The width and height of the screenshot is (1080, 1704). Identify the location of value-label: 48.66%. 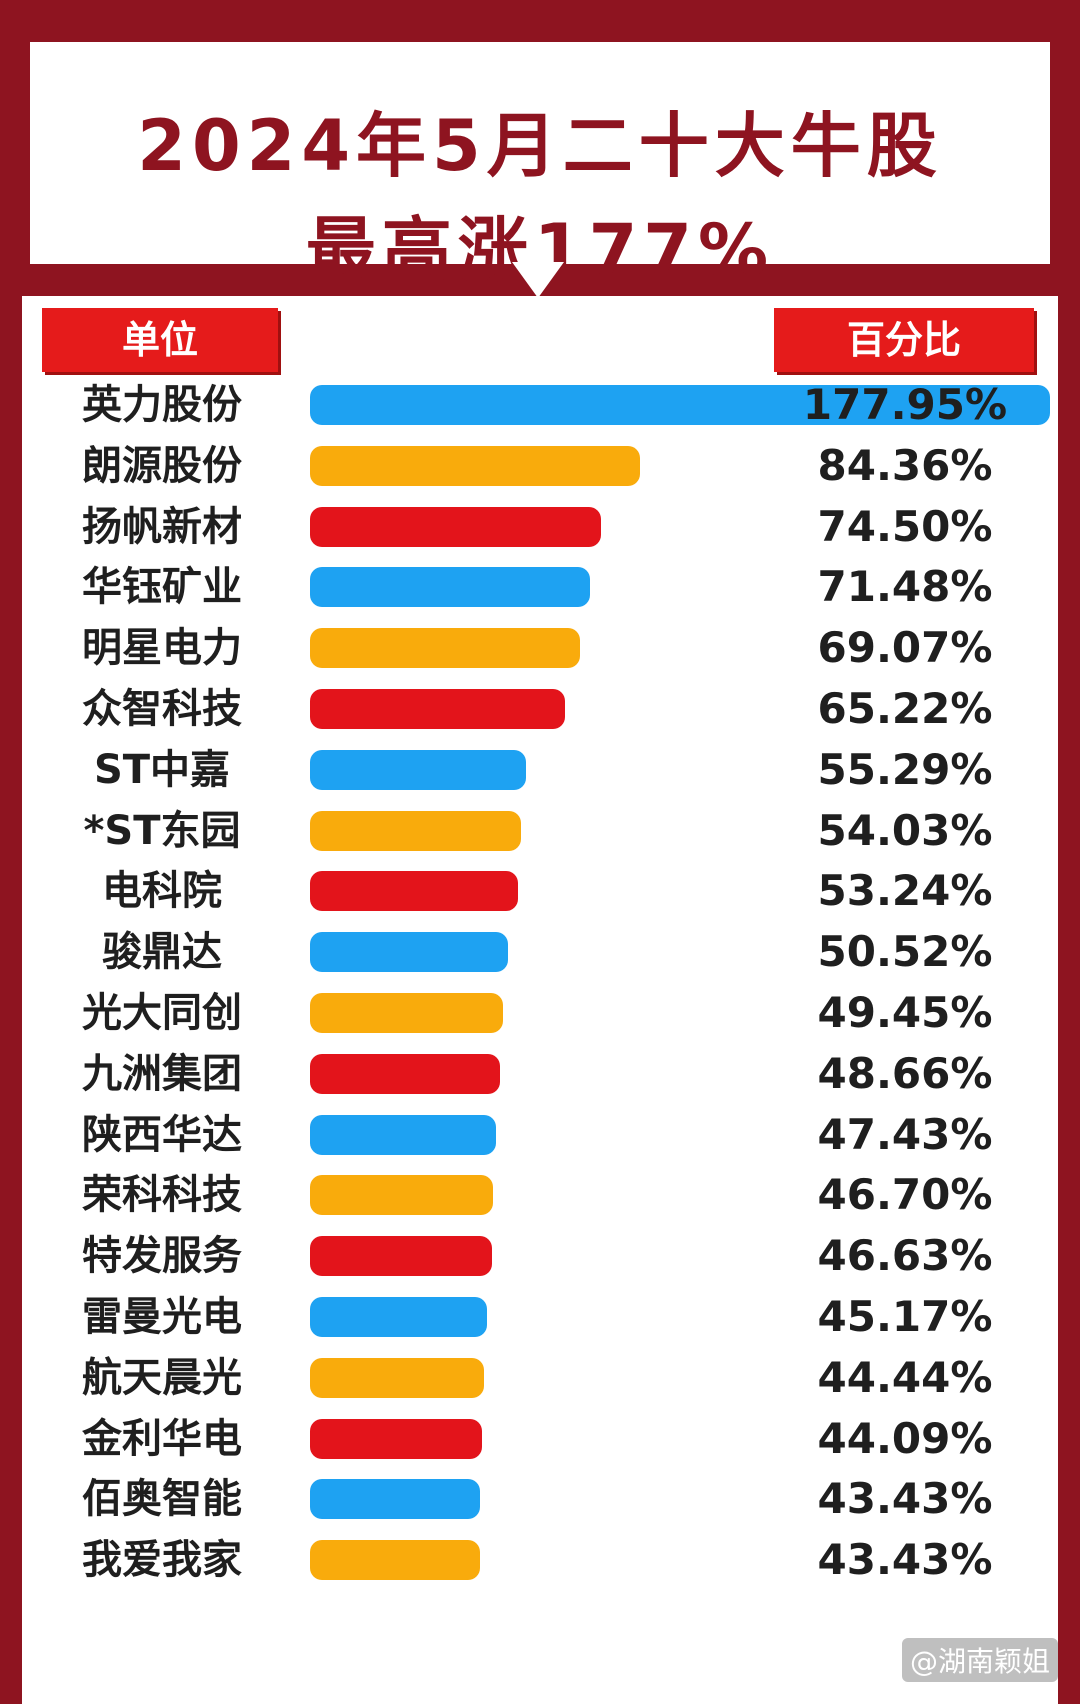
(905, 1073).